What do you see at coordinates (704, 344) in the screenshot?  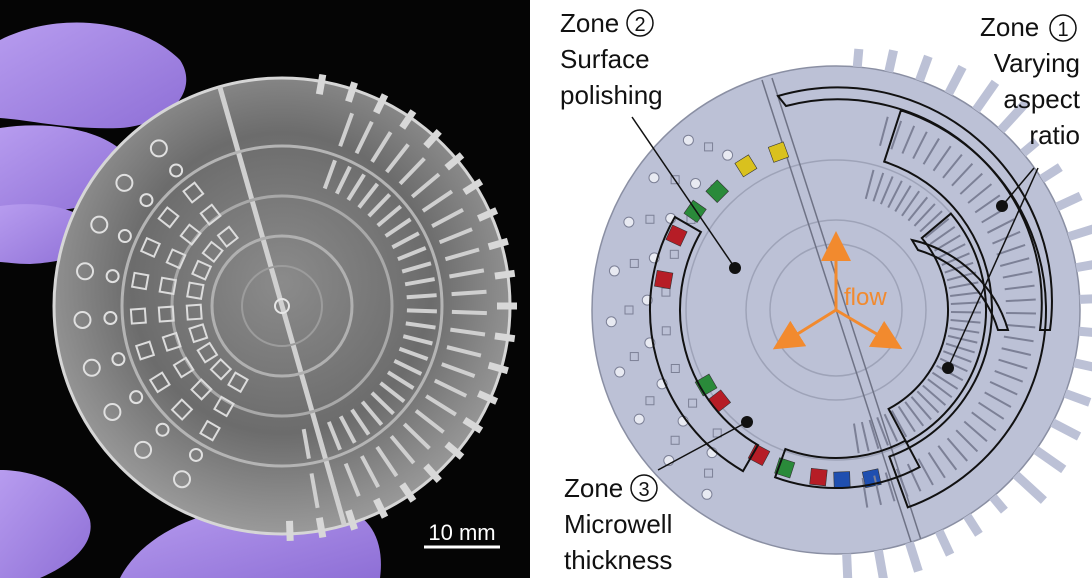 I see `zone2-band` at bounding box center [704, 344].